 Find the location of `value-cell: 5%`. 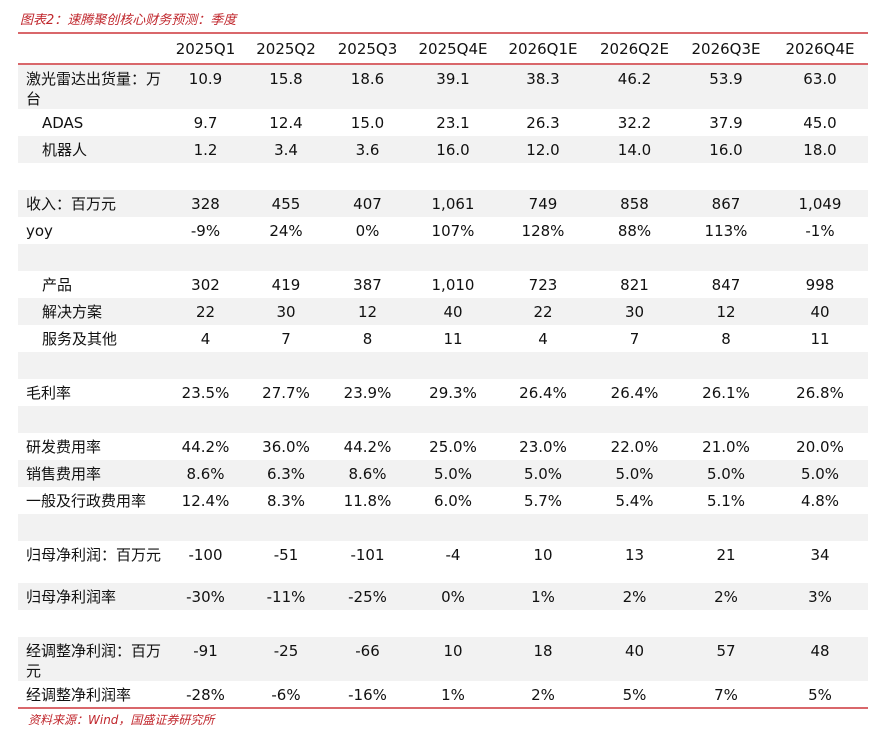

value-cell: 5% is located at coordinates (634, 695).